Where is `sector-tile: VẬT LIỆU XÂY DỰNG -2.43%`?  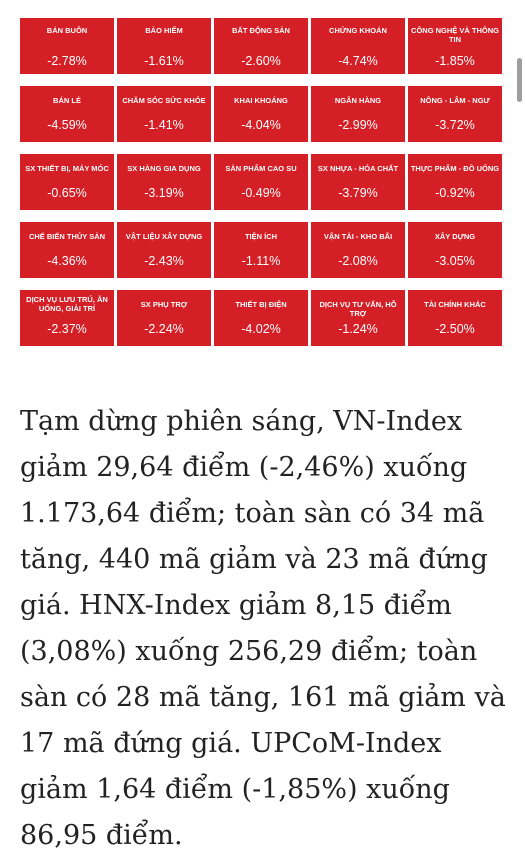
sector-tile: VẬT LIỆU XÂY DỰNG -2.43% is located at coordinates (164, 250).